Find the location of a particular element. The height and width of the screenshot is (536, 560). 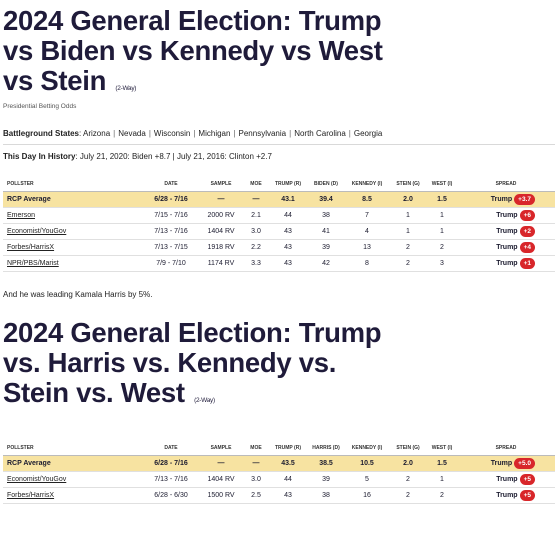

value-cell: 1 is located at coordinates (442, 215).